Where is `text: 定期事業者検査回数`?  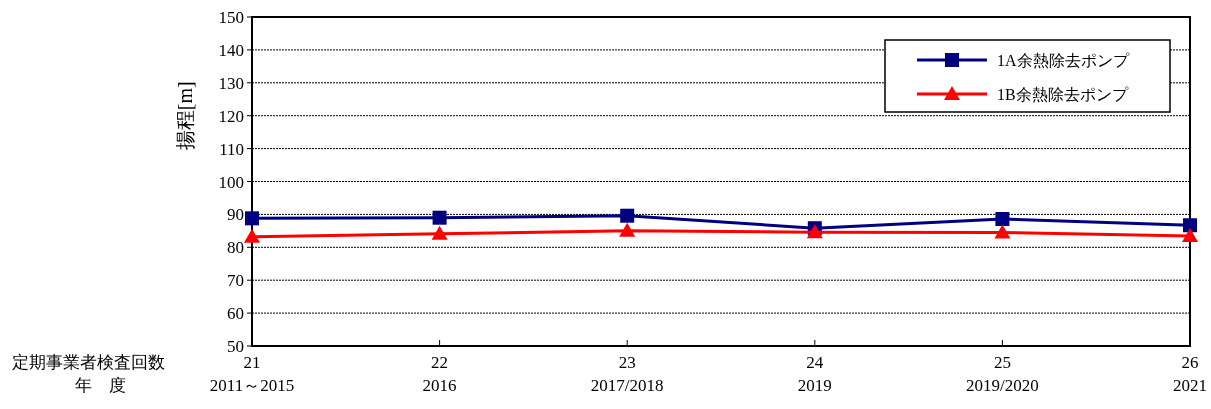
text: 定期事業者検査回数 is located at coordinates (88, 362).